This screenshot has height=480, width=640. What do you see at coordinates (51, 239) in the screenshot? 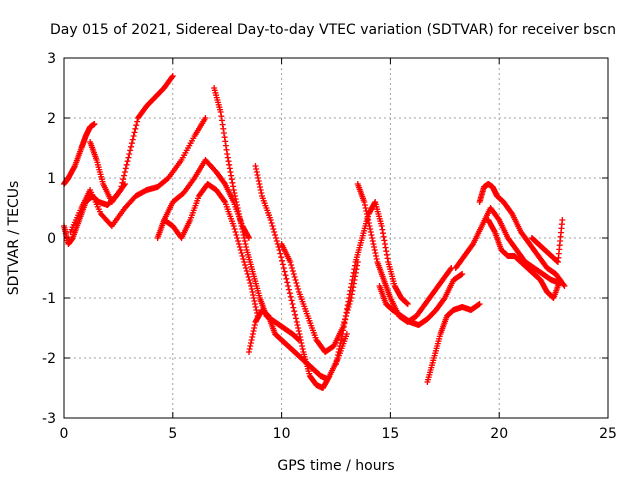
I see `y-tick-label: 0` at bounding box center [51, 239].